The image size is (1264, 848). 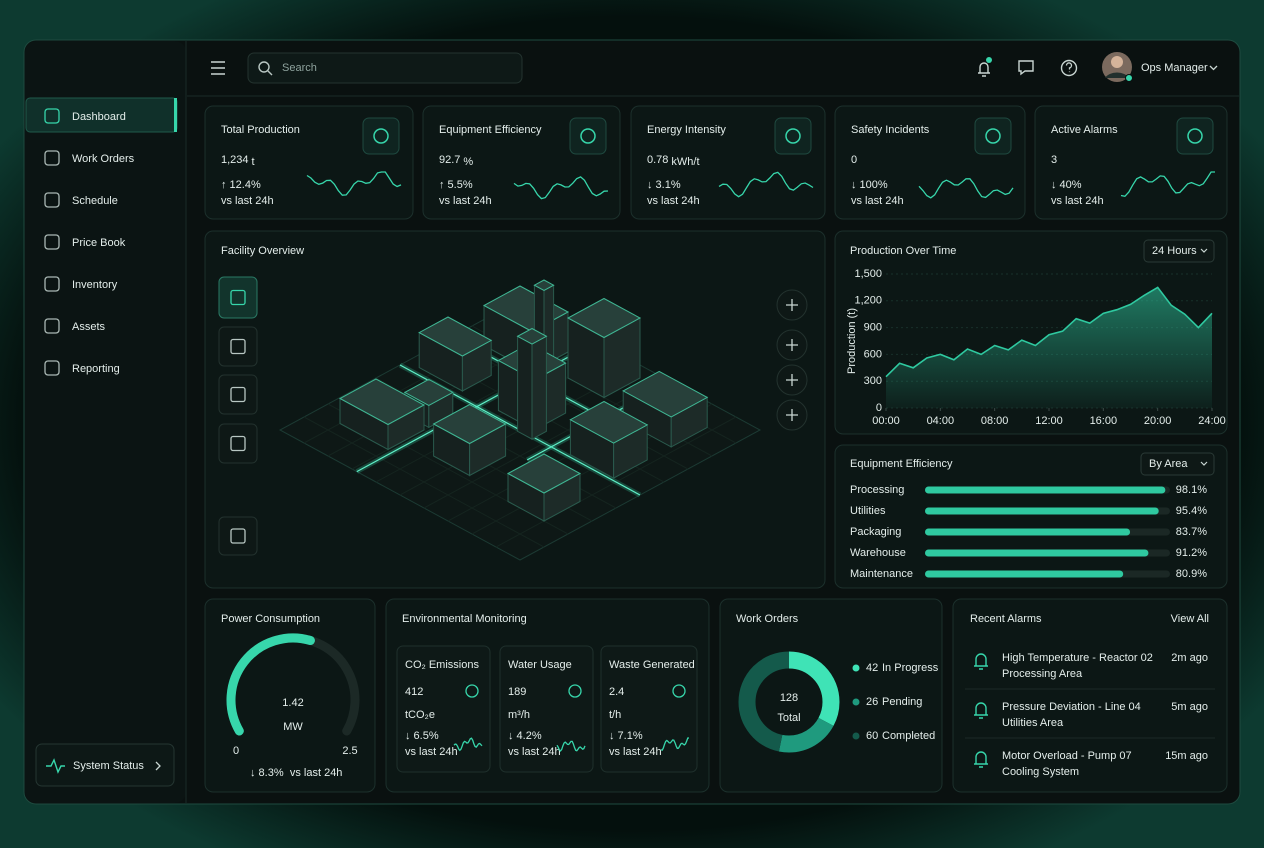 What do you see at coordinates (385, 68) in the screenshot?
I see `search-box` at bounding box center [385, 68].